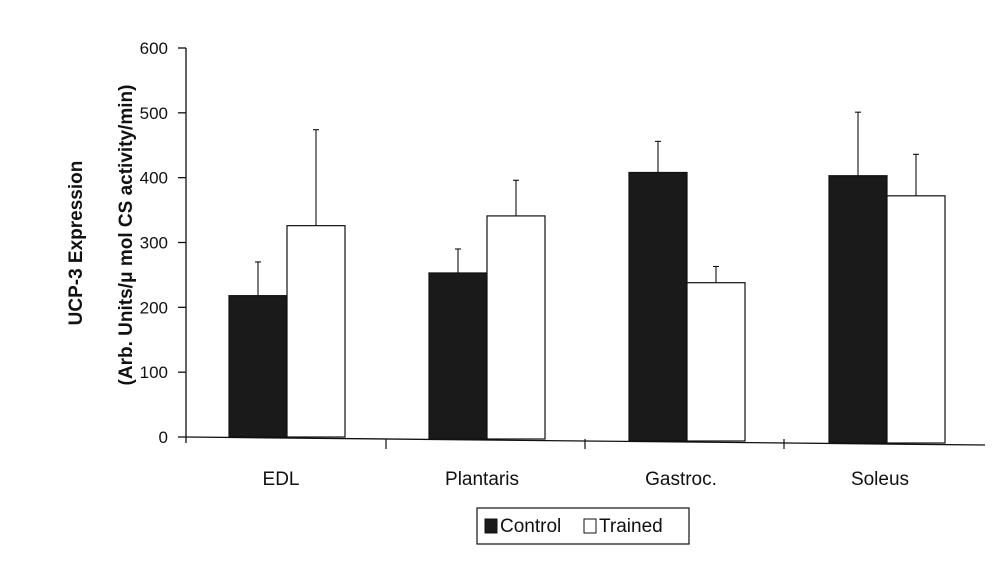  Describe the element at coordinates (154, 178) in the screenshot. I see `y-tick-label: 400` at that location.